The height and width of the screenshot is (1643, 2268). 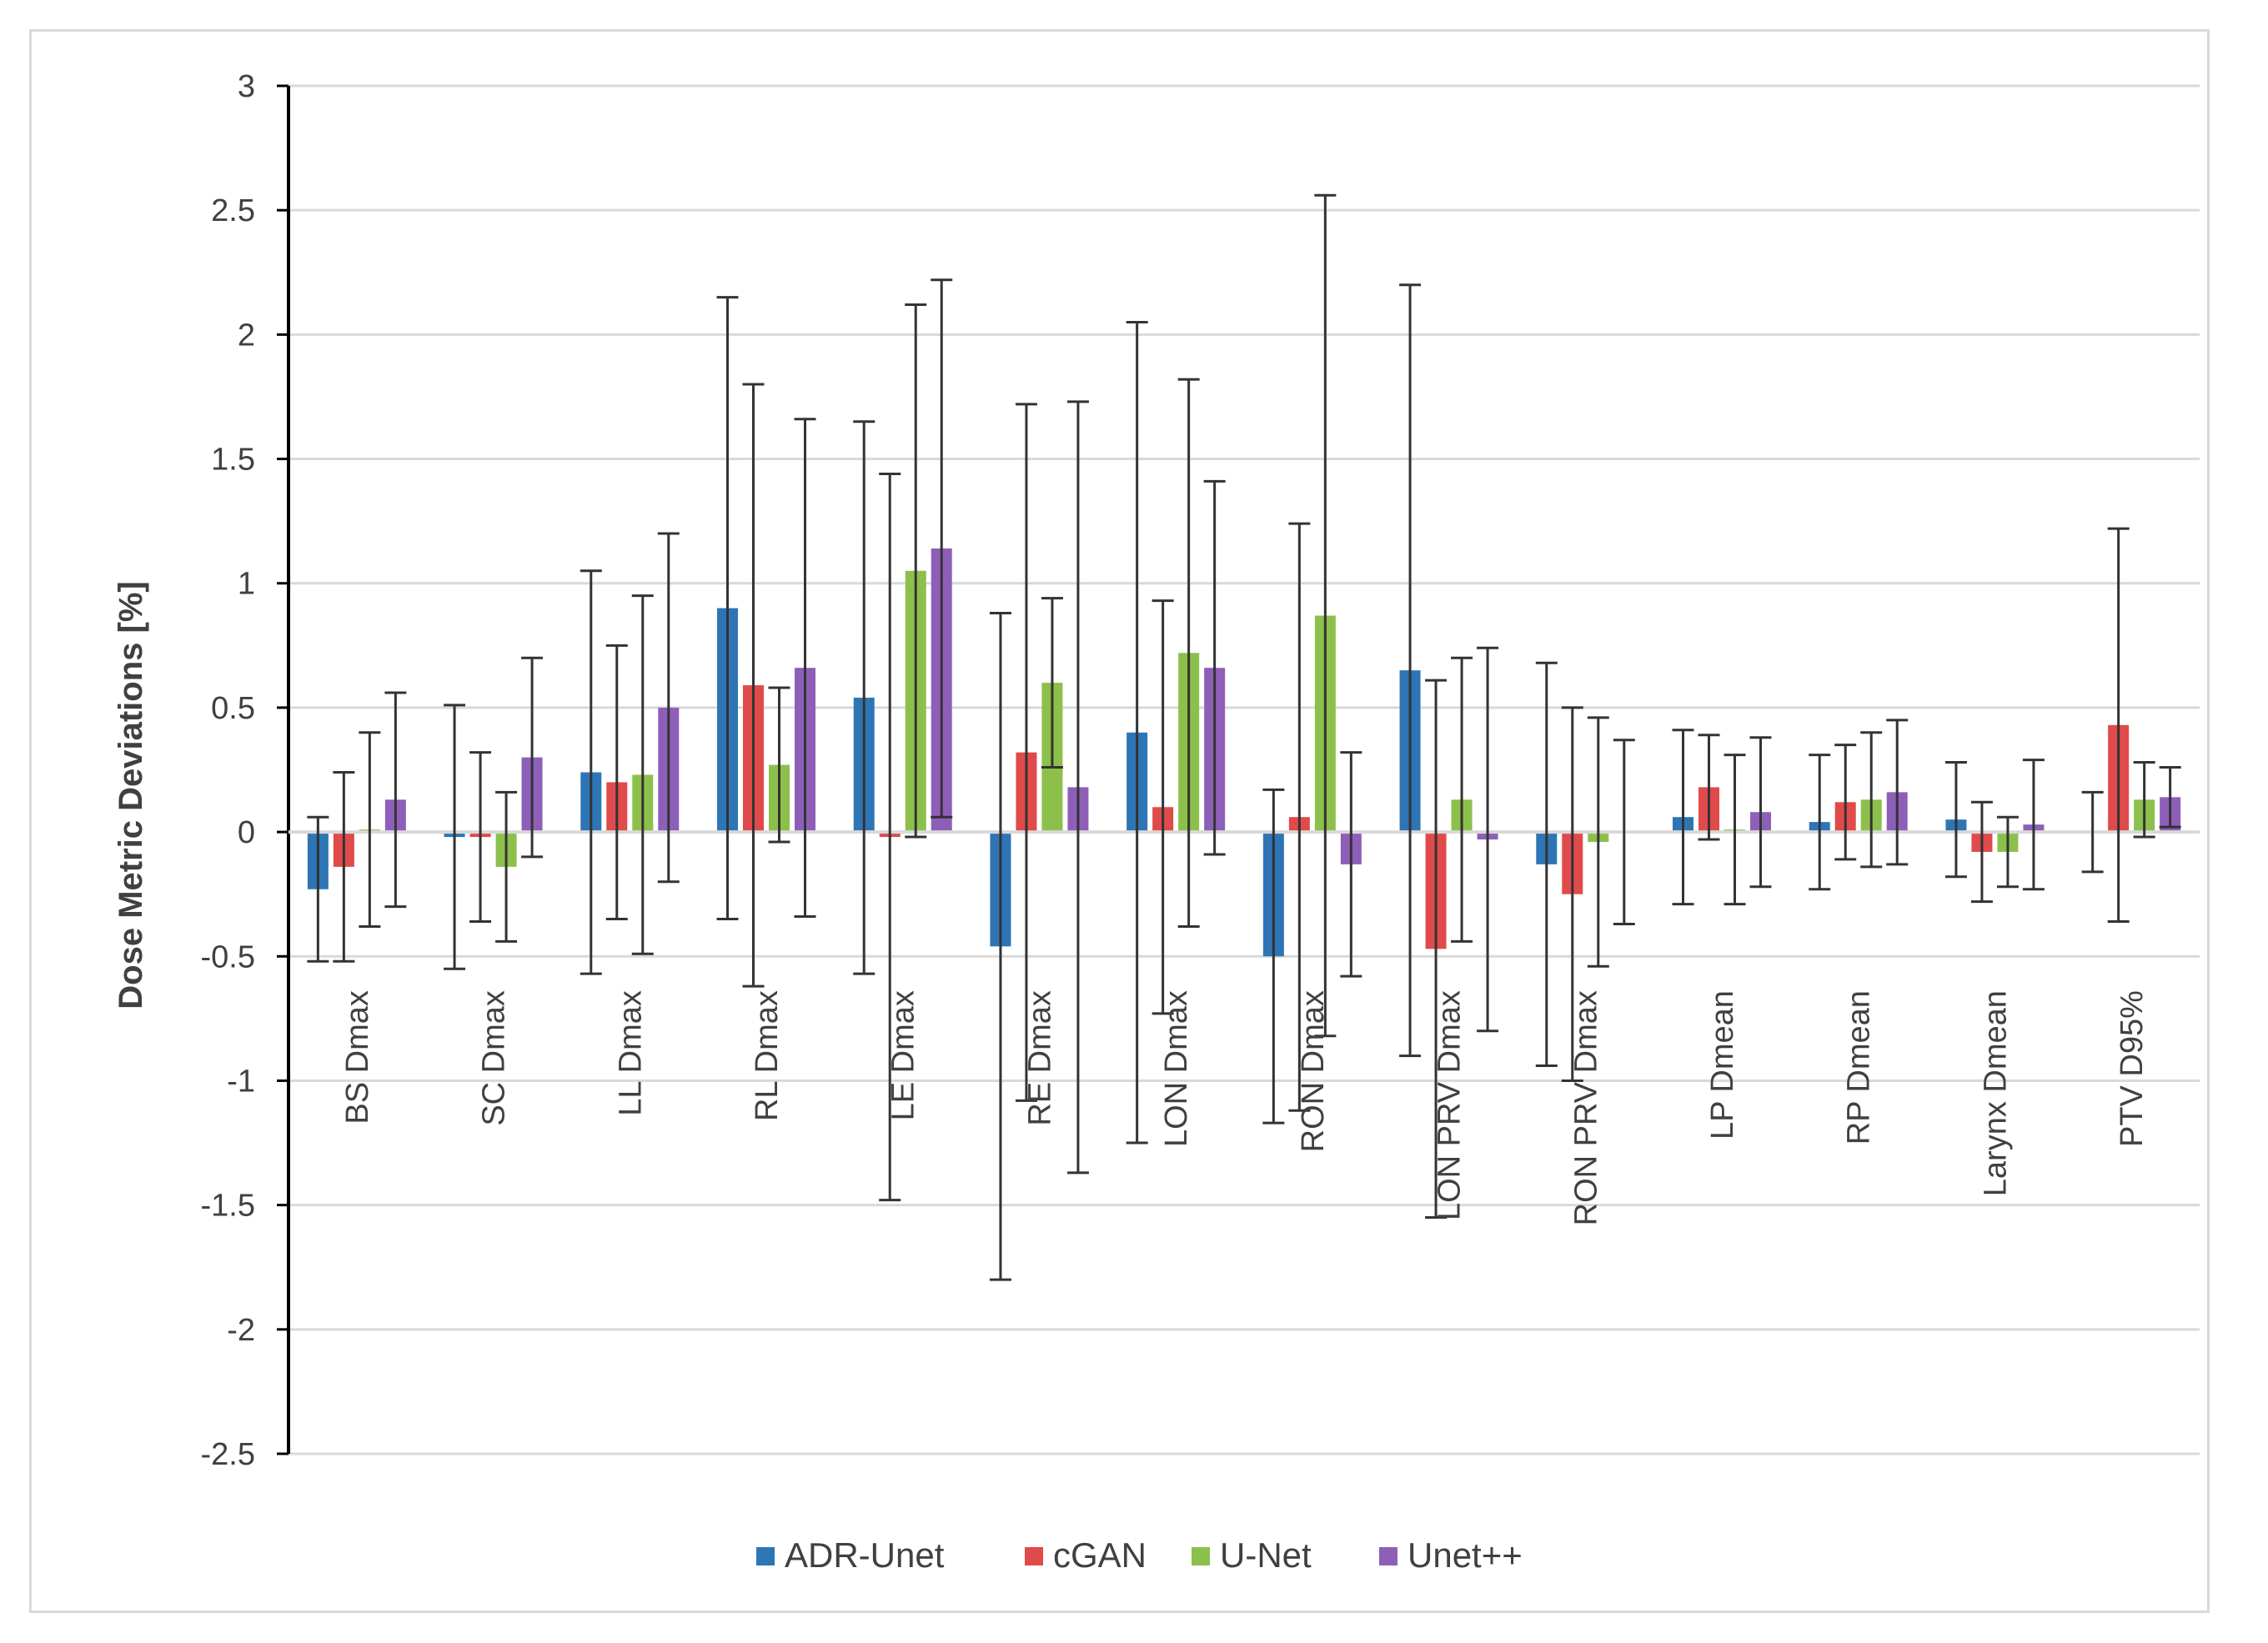 I want to click on category-label: LP Dmean, so click(x=1722, y=1065).